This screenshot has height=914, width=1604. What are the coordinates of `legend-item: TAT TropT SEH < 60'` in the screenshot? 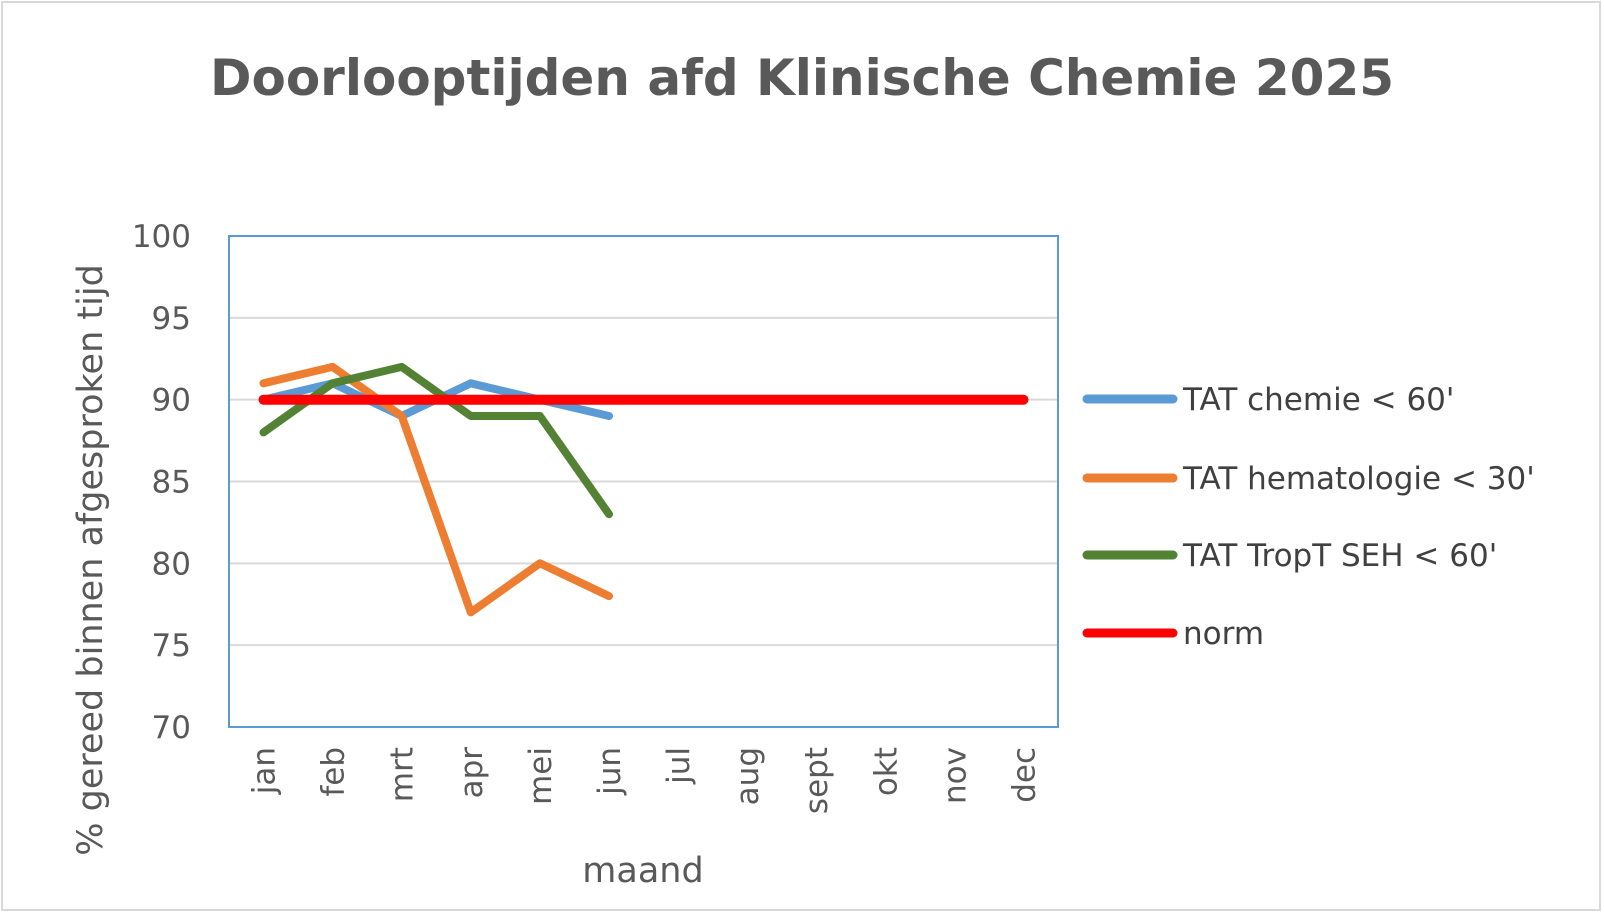 It's located at (1289, 556).